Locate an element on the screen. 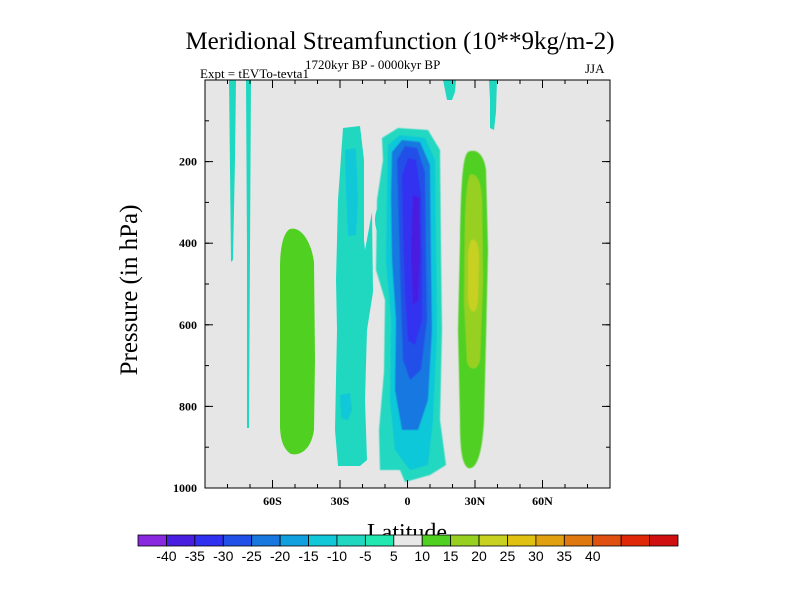 The height and width of the screenshot is (600, 800). y-tick-label: 200 is located at coordinates (188, 162).